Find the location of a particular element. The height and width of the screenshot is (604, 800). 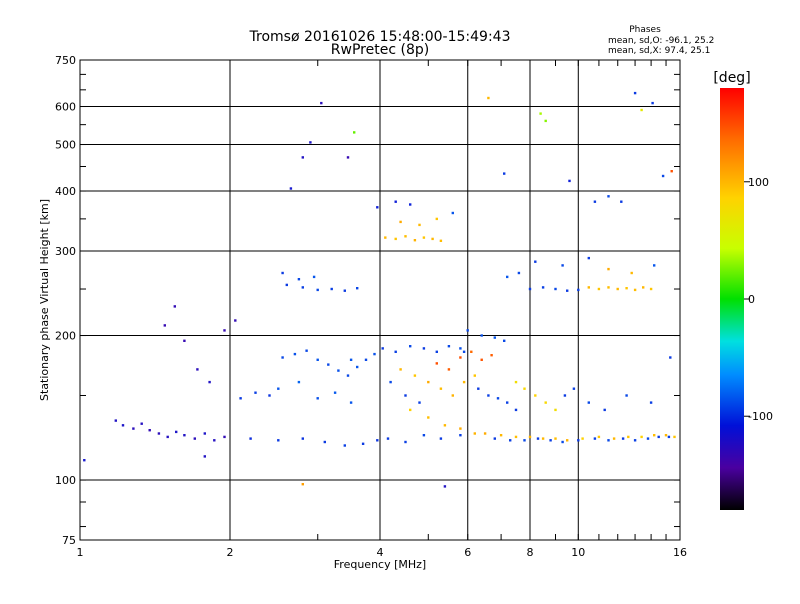

y-tick-label: 200 is located at coordinates (65, 336).